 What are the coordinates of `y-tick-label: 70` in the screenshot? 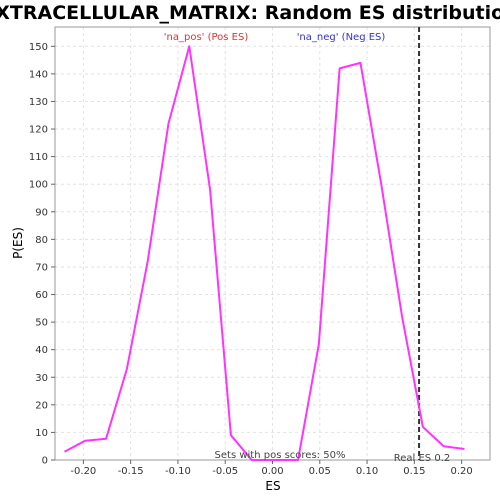 It's located at (41, 267).